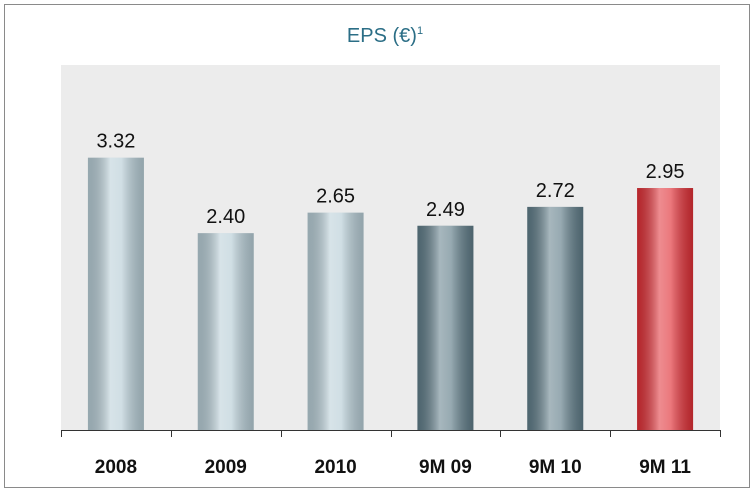 The height and width of the screenshot is (498, 755). What do you see at coordinates (665, 172) in the screenshot?
I see `value-label: 2.95` at bounding box center [665, 172].